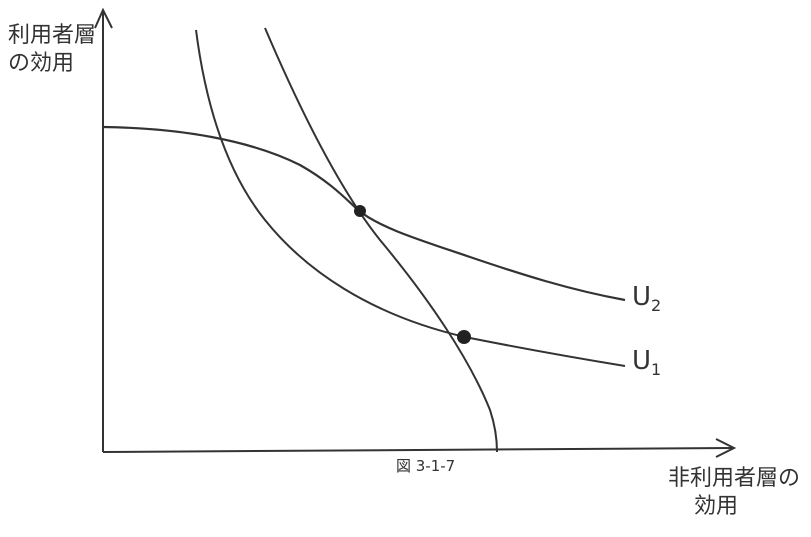 The height and width of the screenshot is (537, 811). What do you see at coordinates (726, 448) in the screenshot?
I see `x-axis-arrowhead` at bounding box center [726, 448].